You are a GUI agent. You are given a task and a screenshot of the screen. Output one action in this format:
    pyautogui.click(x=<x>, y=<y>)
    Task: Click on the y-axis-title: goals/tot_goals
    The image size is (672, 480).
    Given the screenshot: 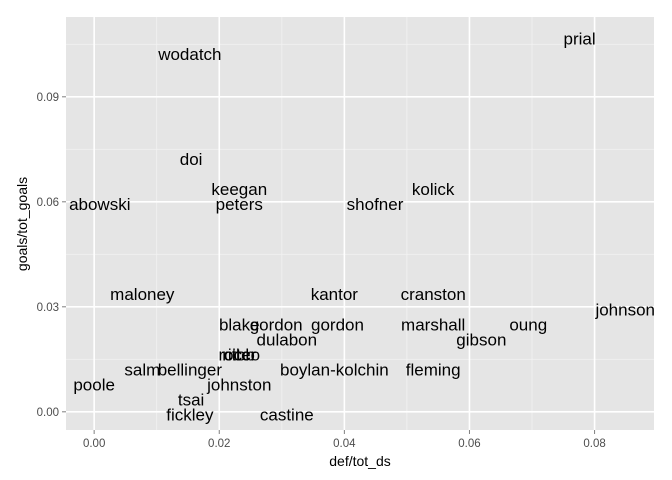 What is the action you would take?
    pyautogui.click(x=22, y=224)
    